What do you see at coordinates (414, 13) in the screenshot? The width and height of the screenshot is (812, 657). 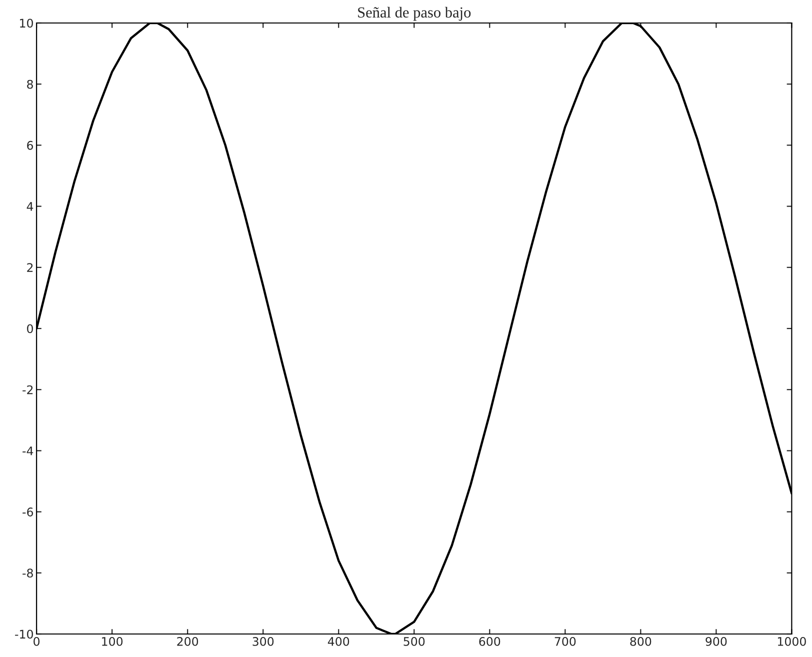 I see `chart-title: Señal de paso bajo` at bounding box center [414, 13].